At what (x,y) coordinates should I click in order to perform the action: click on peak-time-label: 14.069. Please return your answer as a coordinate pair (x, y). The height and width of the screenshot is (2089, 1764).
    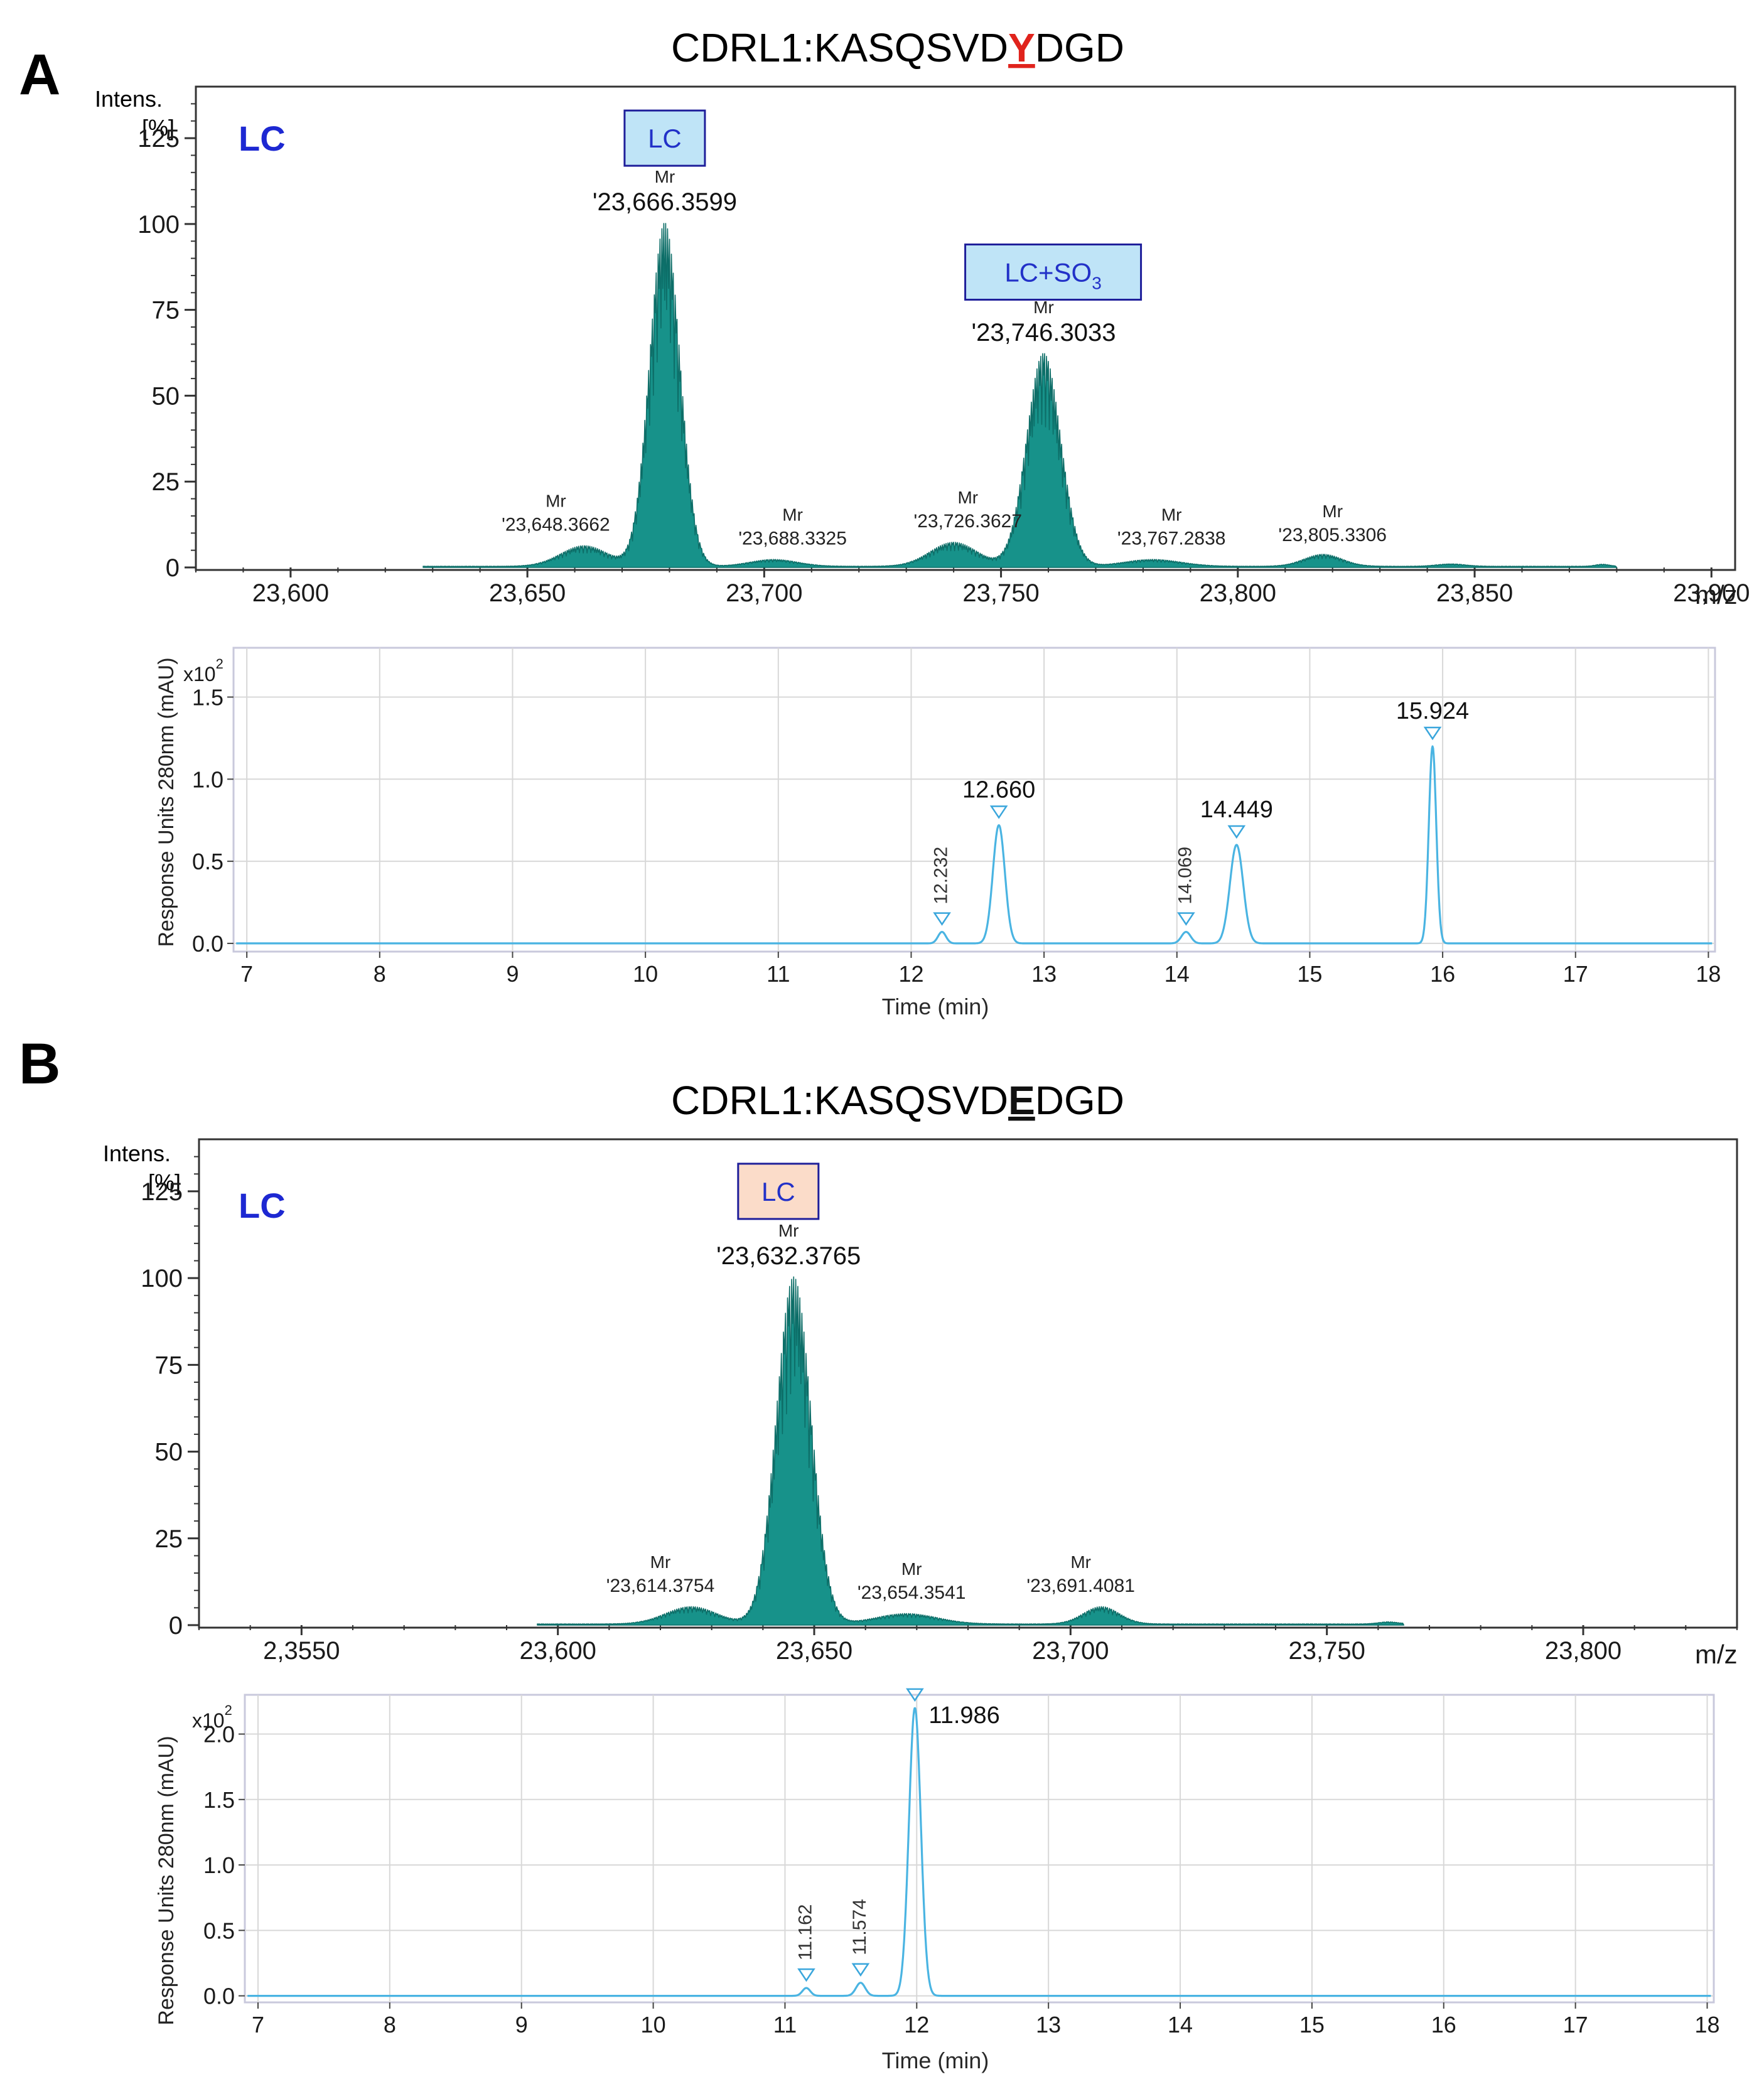
    Looking at the image, I should click on (1185, 876).